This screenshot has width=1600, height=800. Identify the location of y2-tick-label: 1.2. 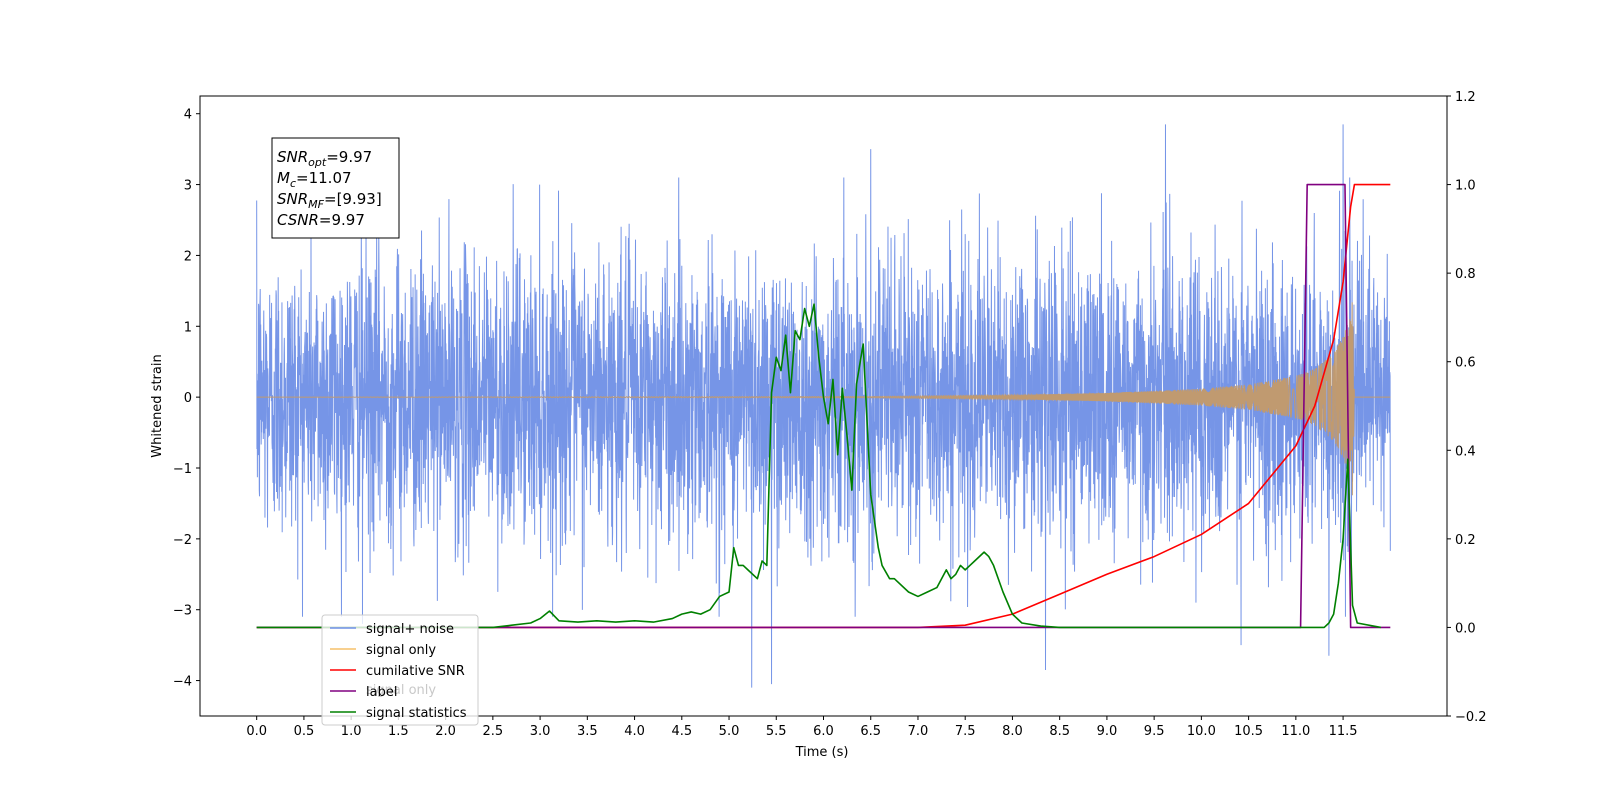
(1465, 97).